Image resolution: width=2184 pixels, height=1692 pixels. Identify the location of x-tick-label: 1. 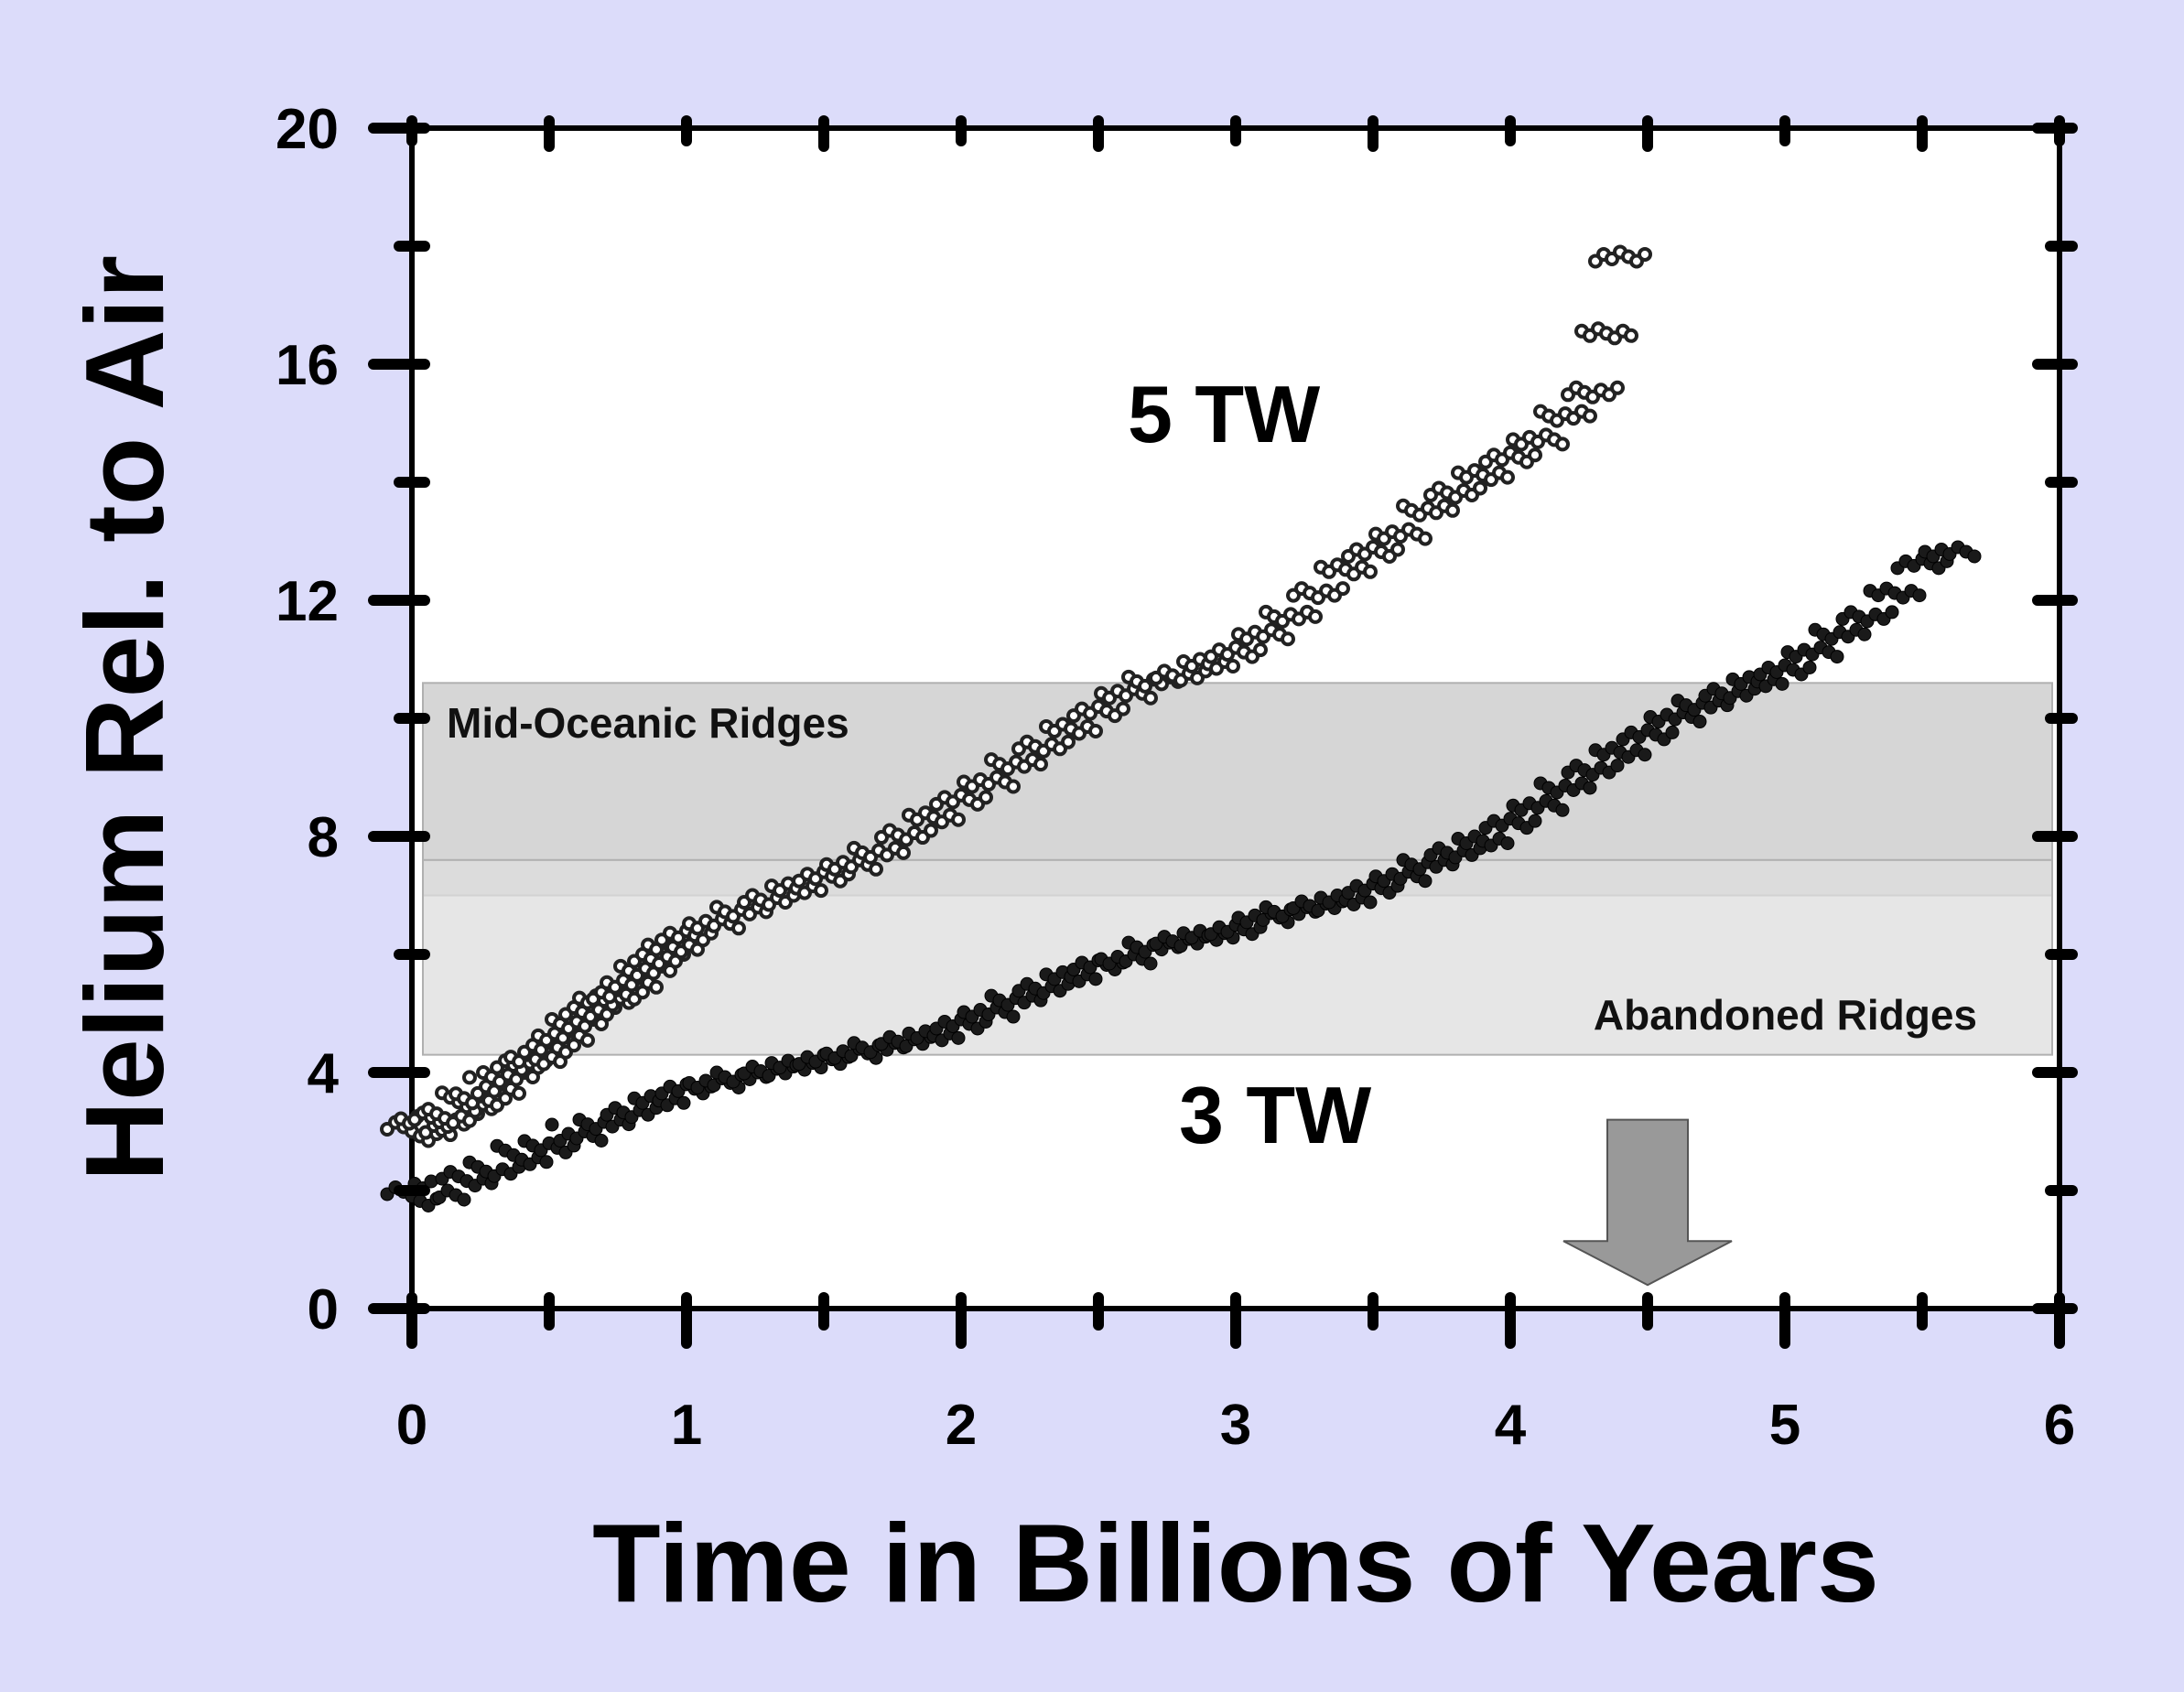
(686, 1425).